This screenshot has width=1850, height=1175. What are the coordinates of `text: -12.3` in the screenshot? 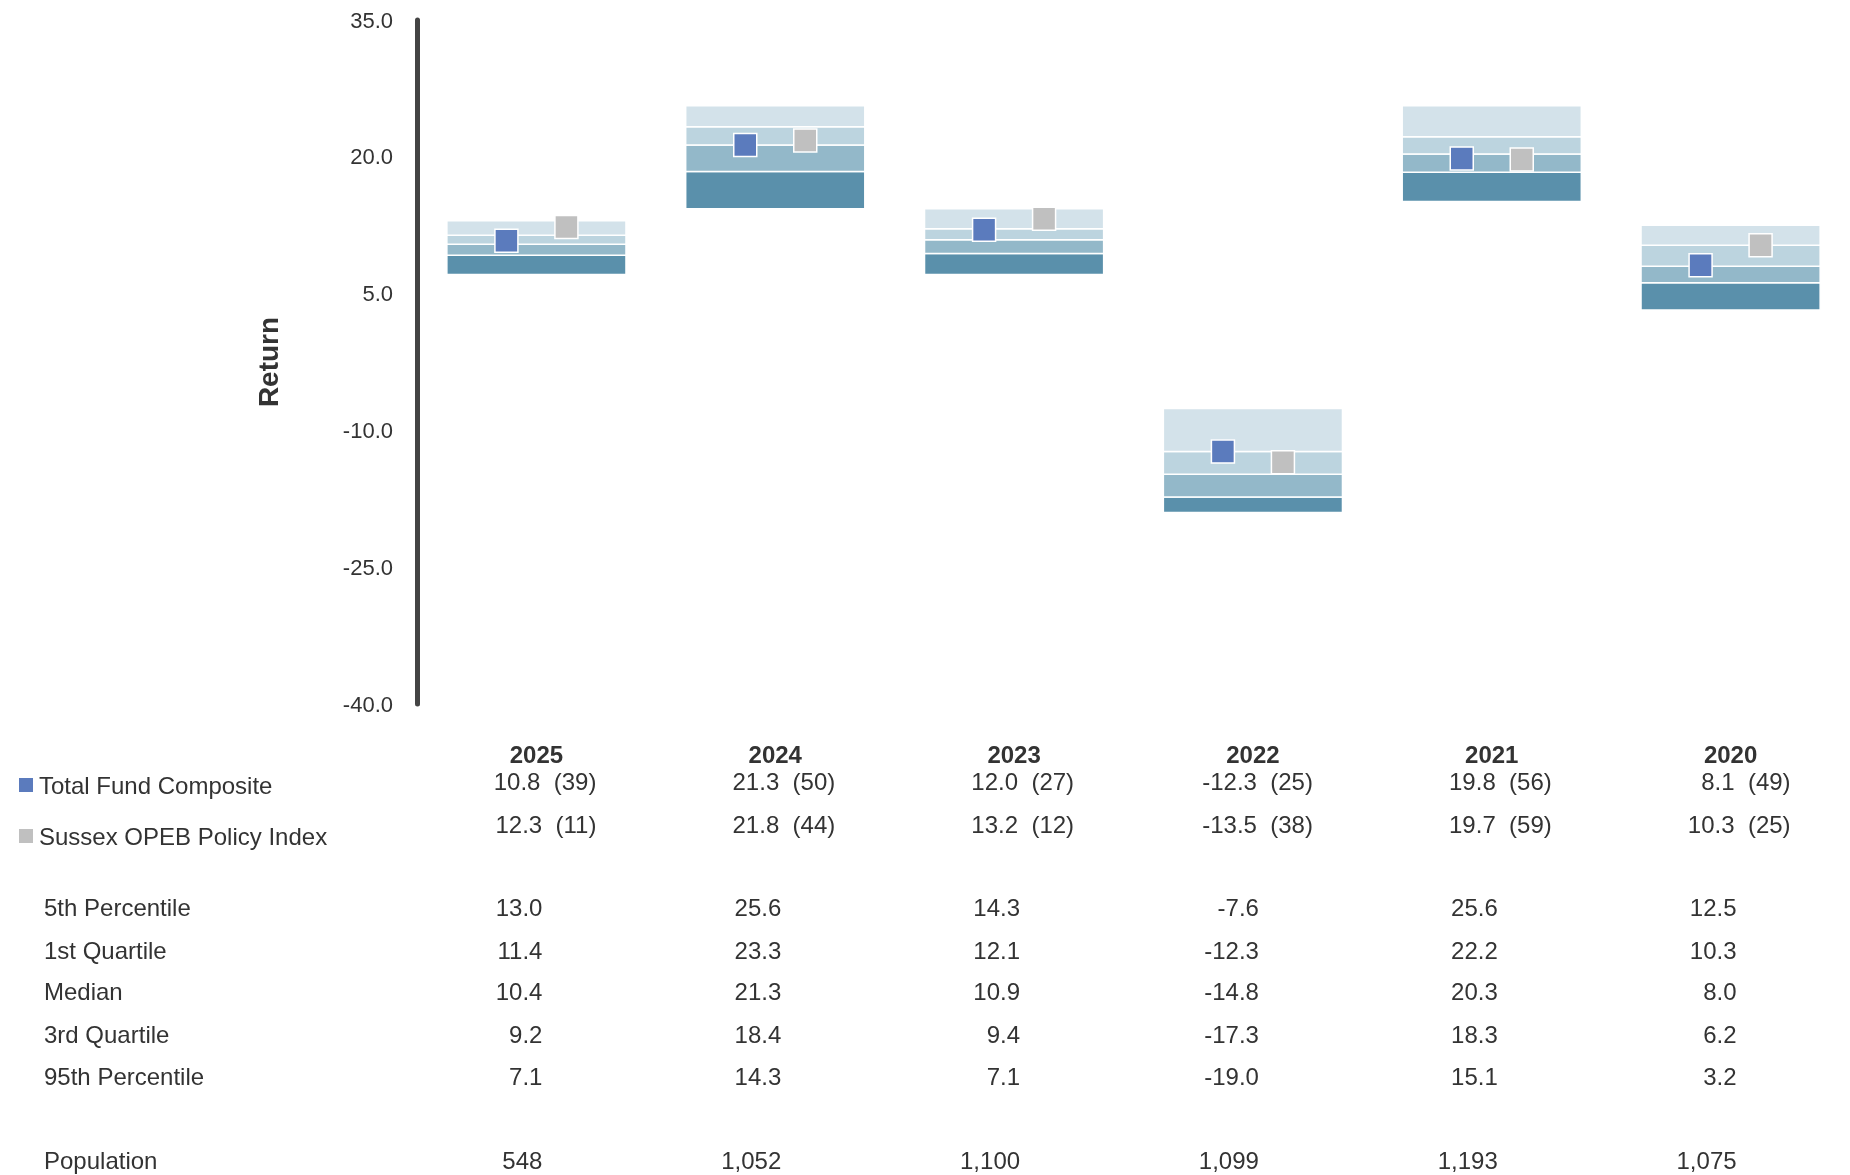 It's located at (1231, 950).